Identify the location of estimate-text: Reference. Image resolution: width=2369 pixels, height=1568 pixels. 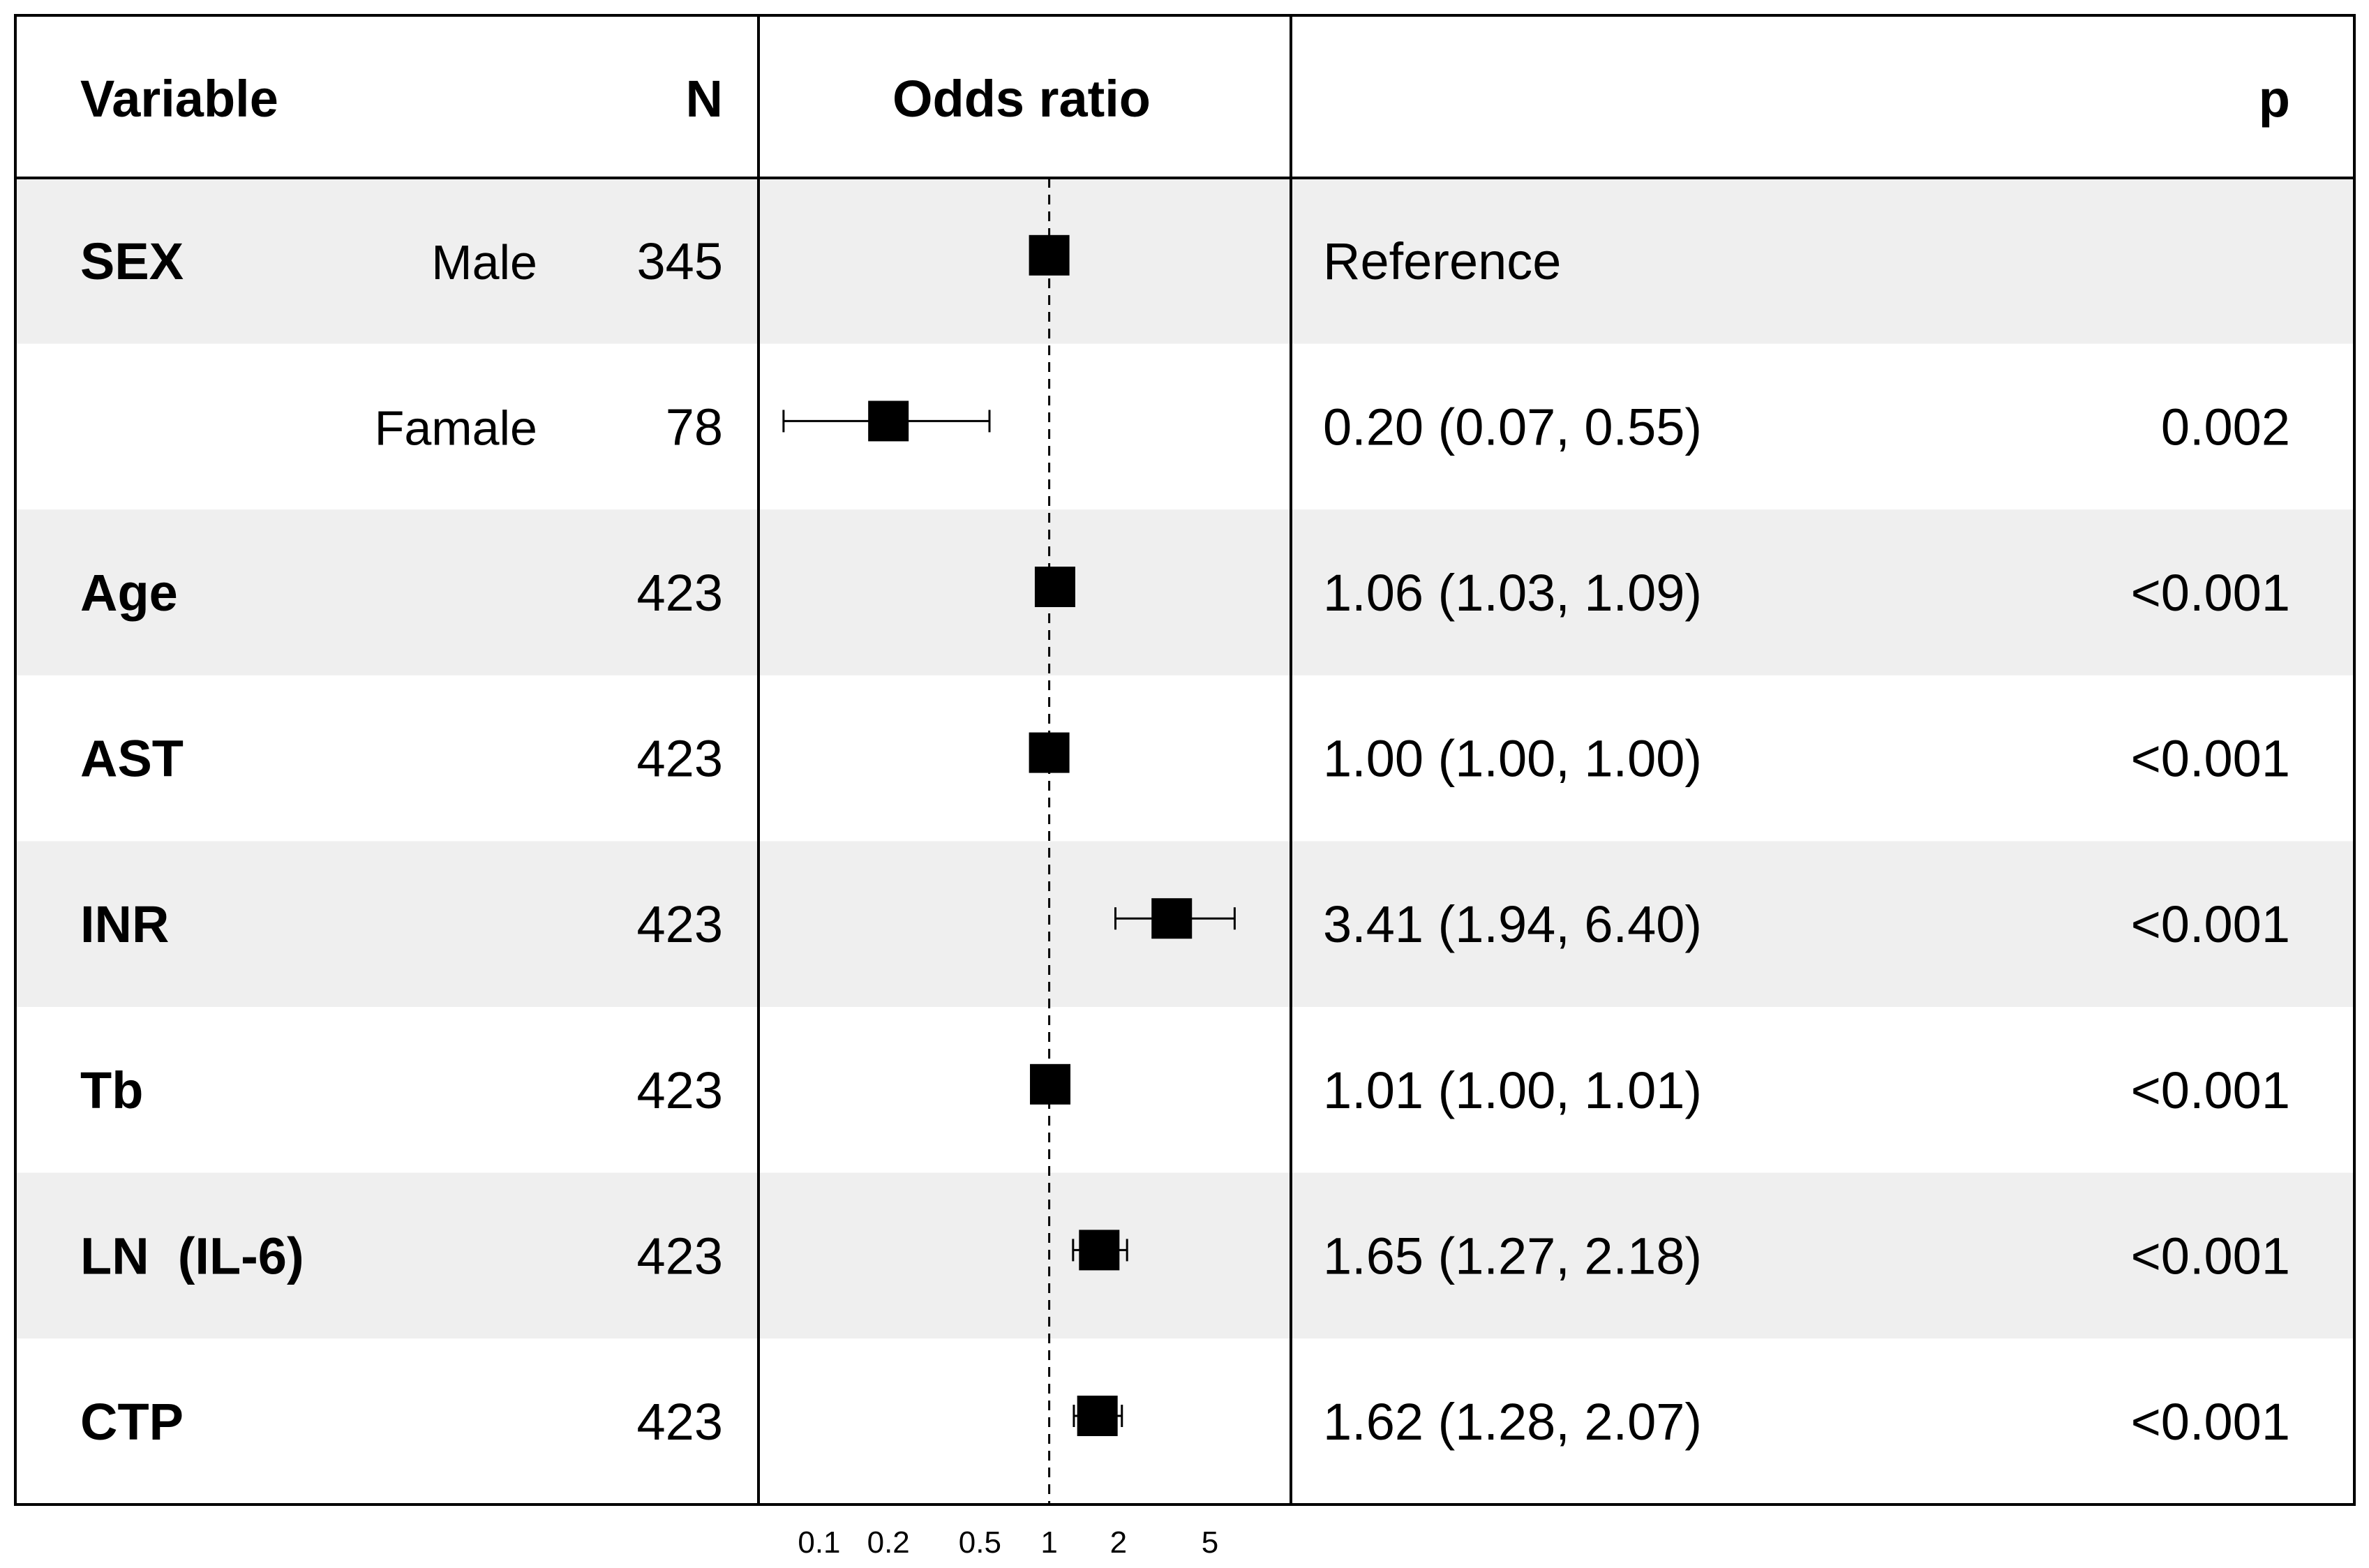
(1442, 261).